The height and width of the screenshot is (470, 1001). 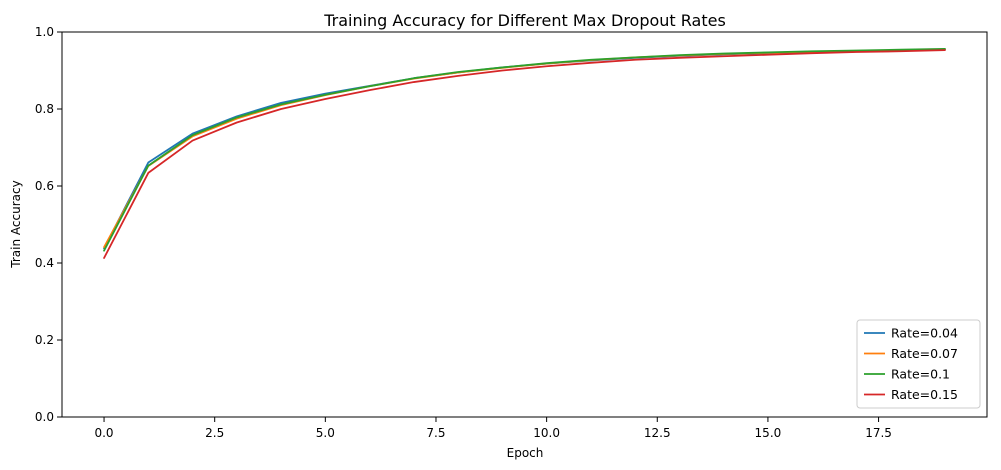 I want to click on x-axis-label: Epoch, so click(x=525, y=453).